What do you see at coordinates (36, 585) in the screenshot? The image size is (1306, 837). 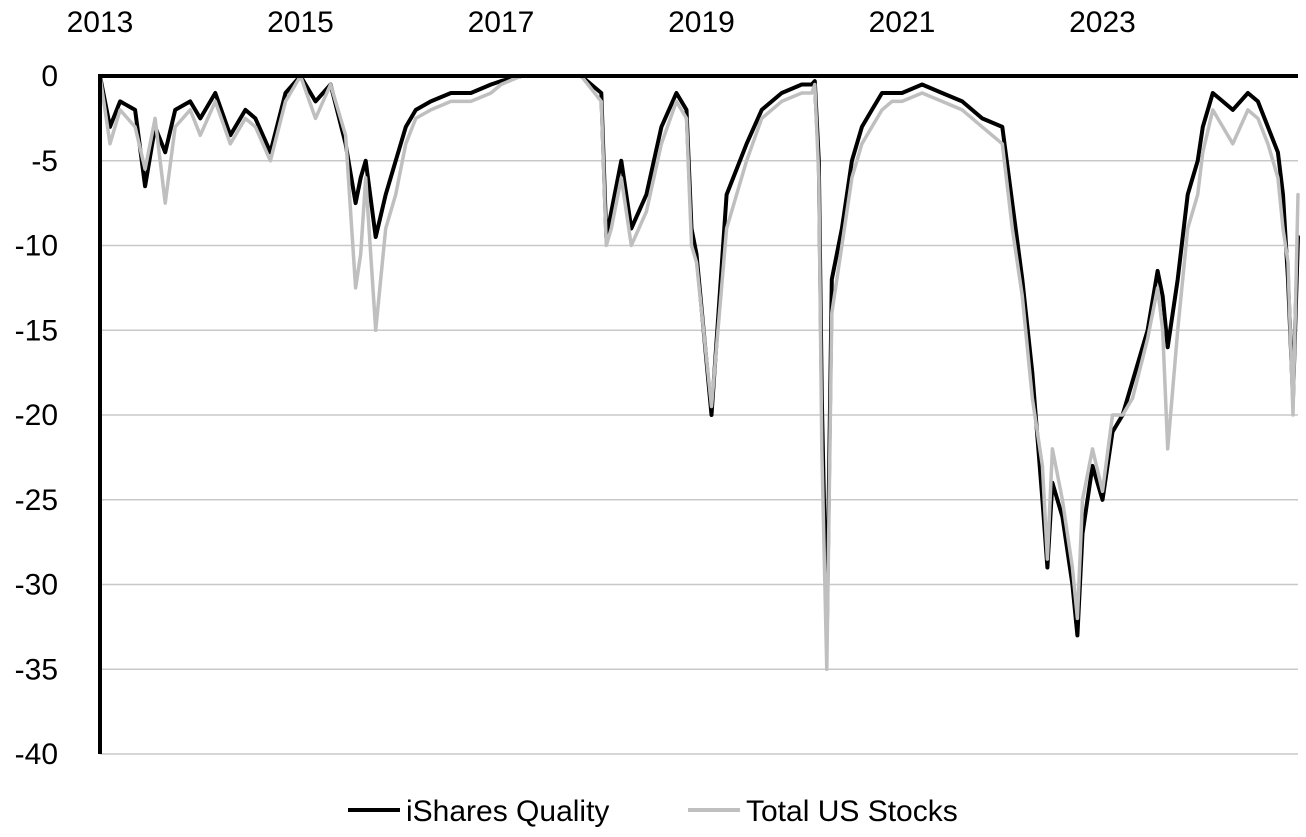 I see `y-tick-label: -30` at bounding box center [36, 585].